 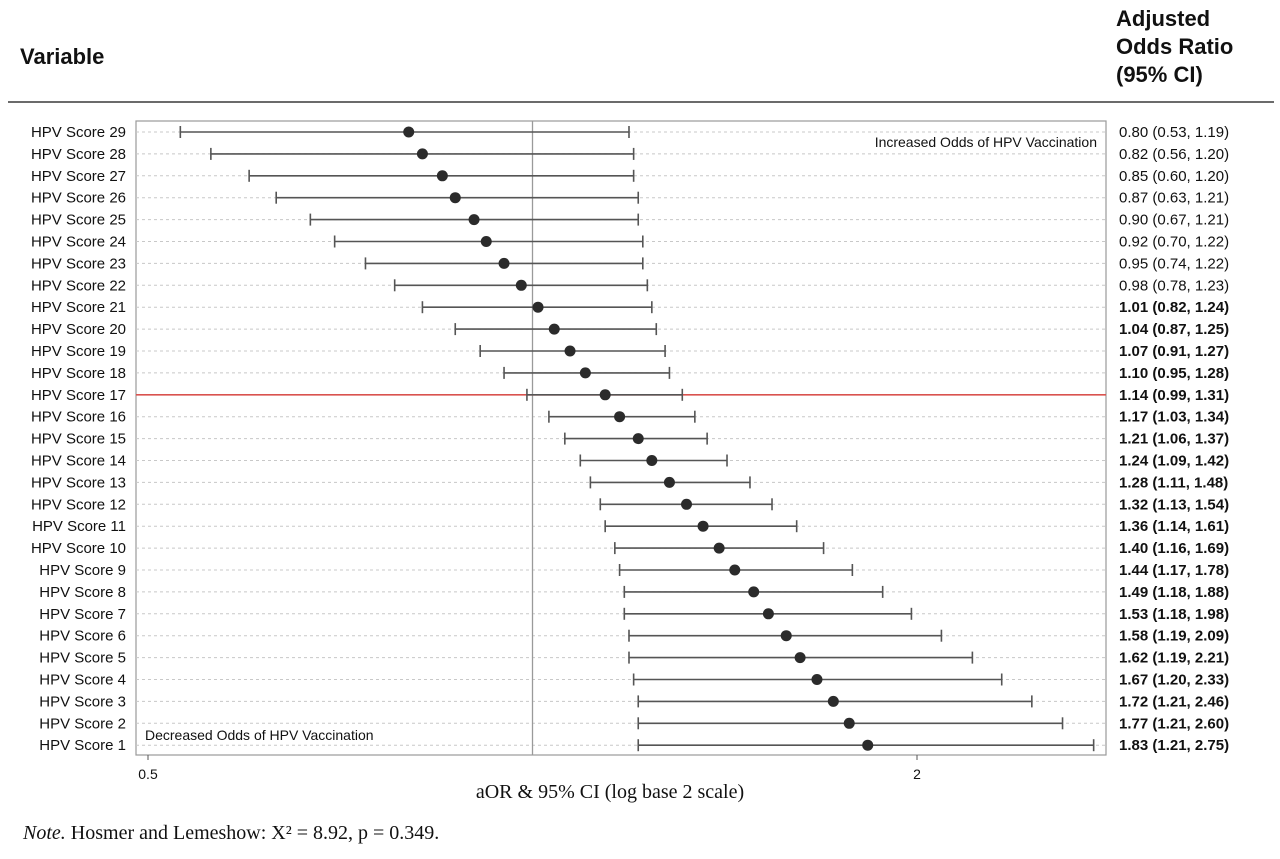 I want to click on x-tick-label: 0.5, so click(x=148, y=773).